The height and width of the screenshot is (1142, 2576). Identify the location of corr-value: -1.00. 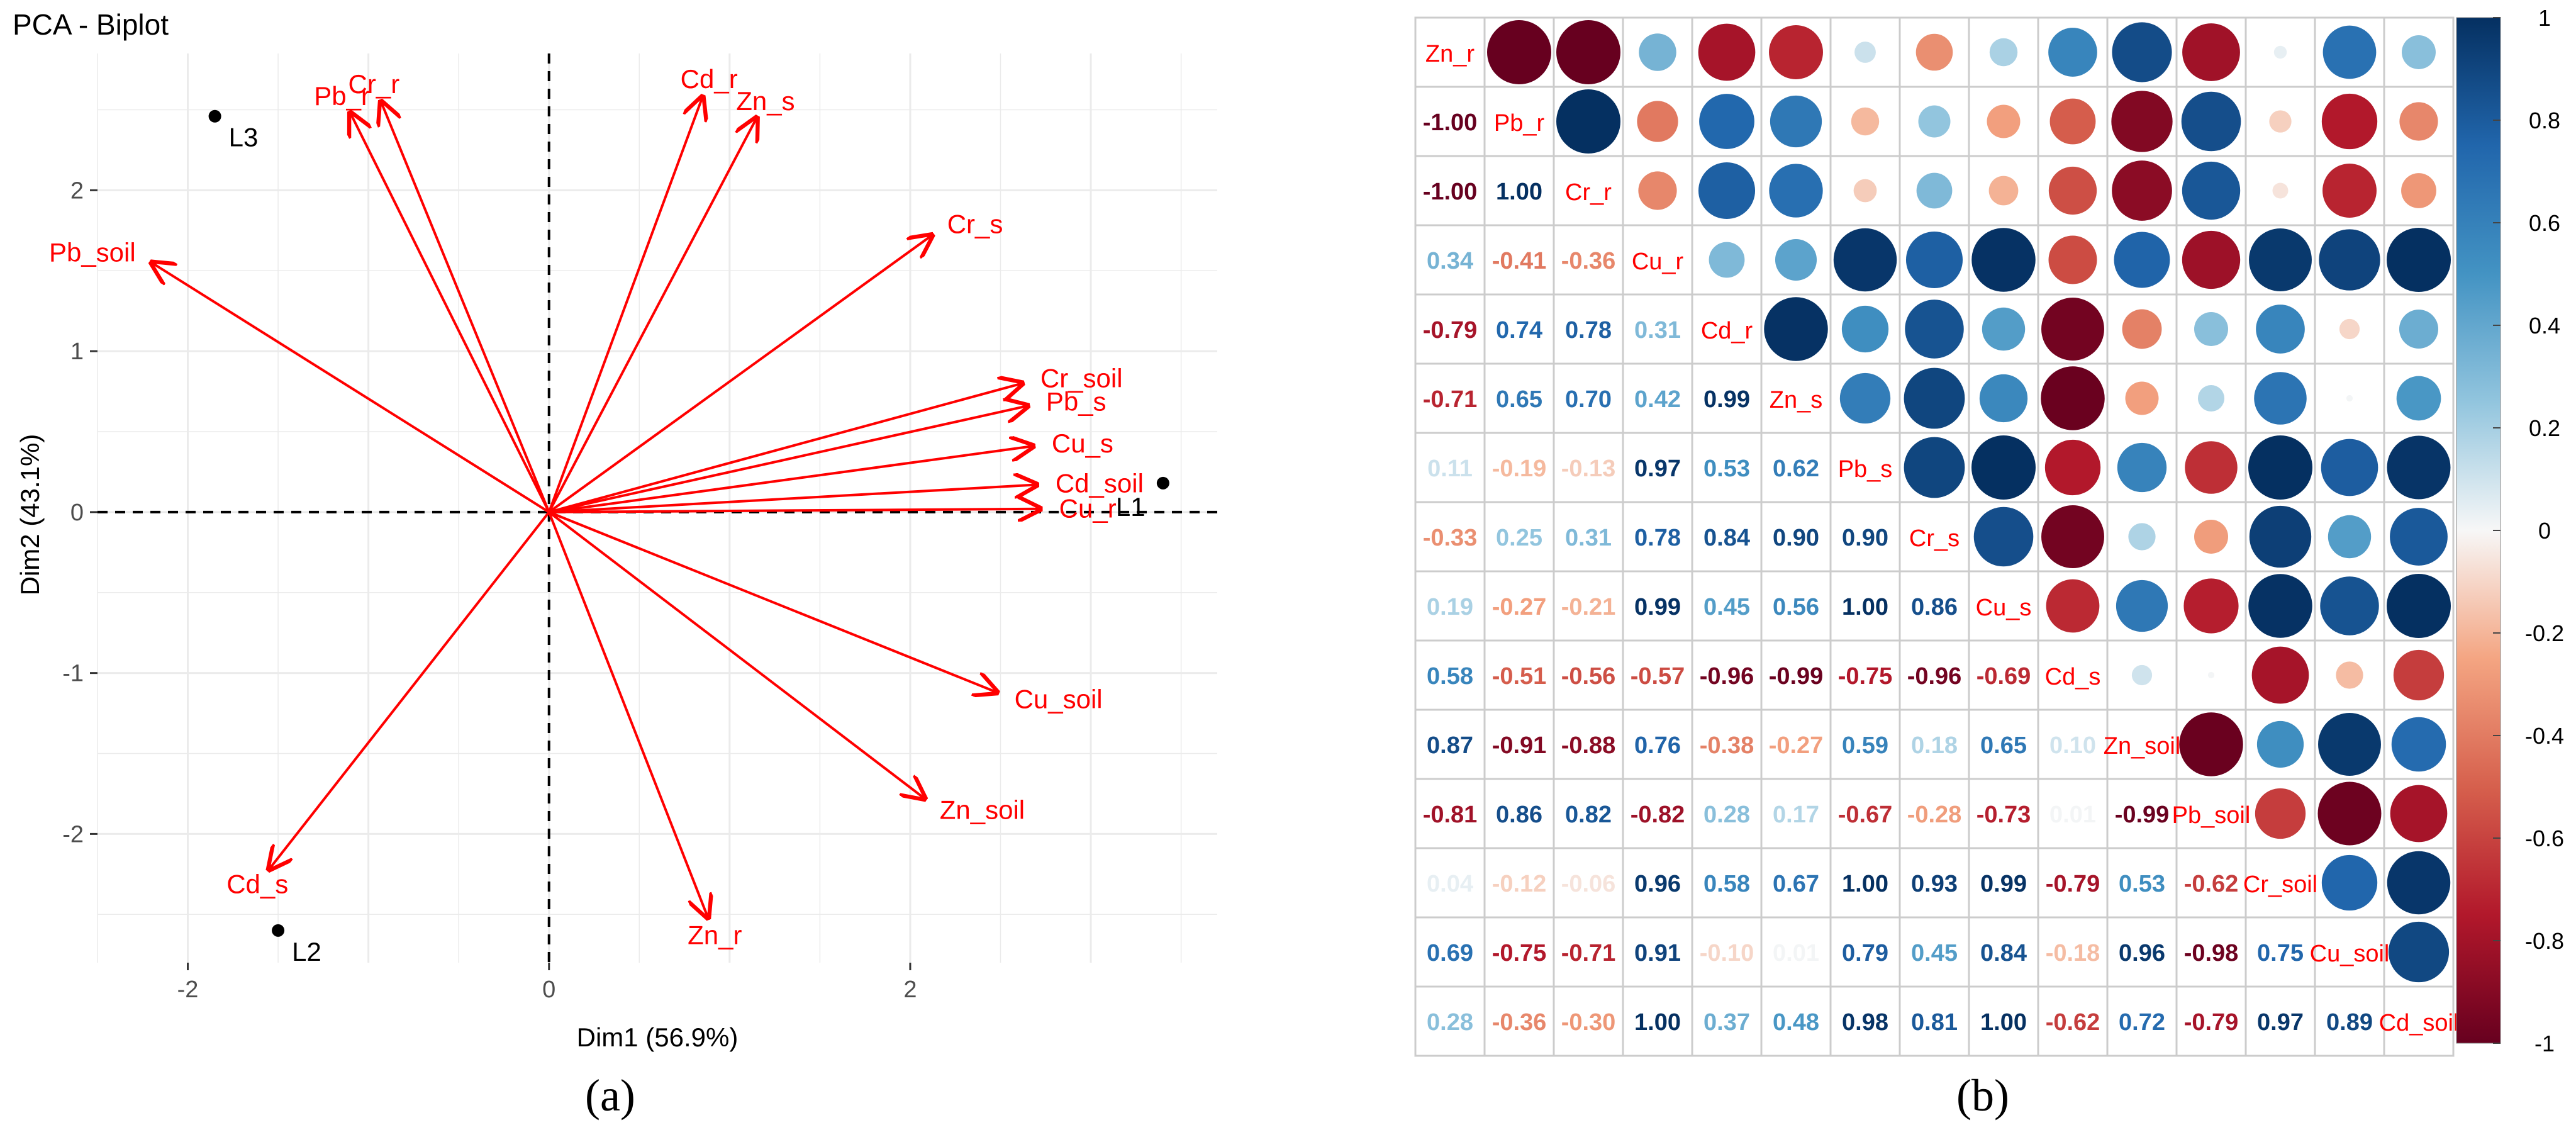
(1450, 122).